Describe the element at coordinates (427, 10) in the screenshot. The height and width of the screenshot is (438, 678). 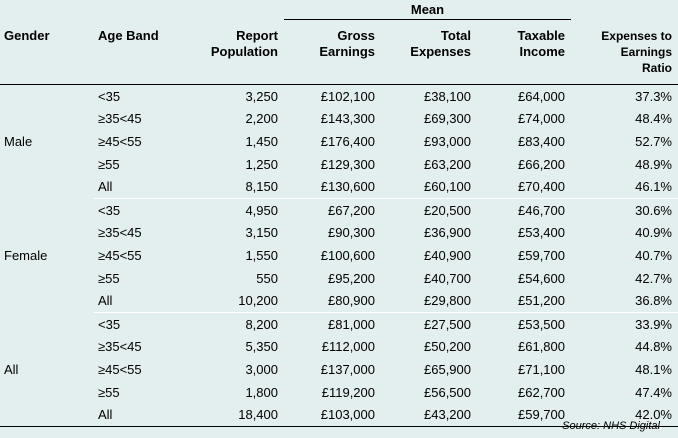
I see `mean-header: Mean` at that location.